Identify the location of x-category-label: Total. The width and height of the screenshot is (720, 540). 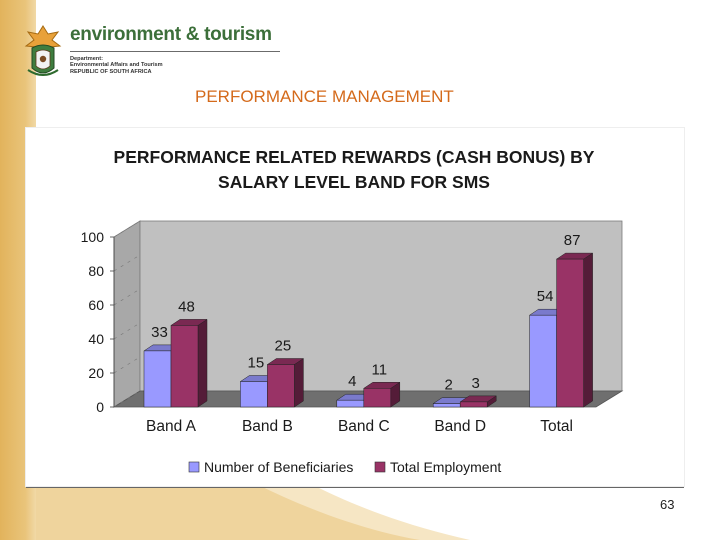
(556, 426).